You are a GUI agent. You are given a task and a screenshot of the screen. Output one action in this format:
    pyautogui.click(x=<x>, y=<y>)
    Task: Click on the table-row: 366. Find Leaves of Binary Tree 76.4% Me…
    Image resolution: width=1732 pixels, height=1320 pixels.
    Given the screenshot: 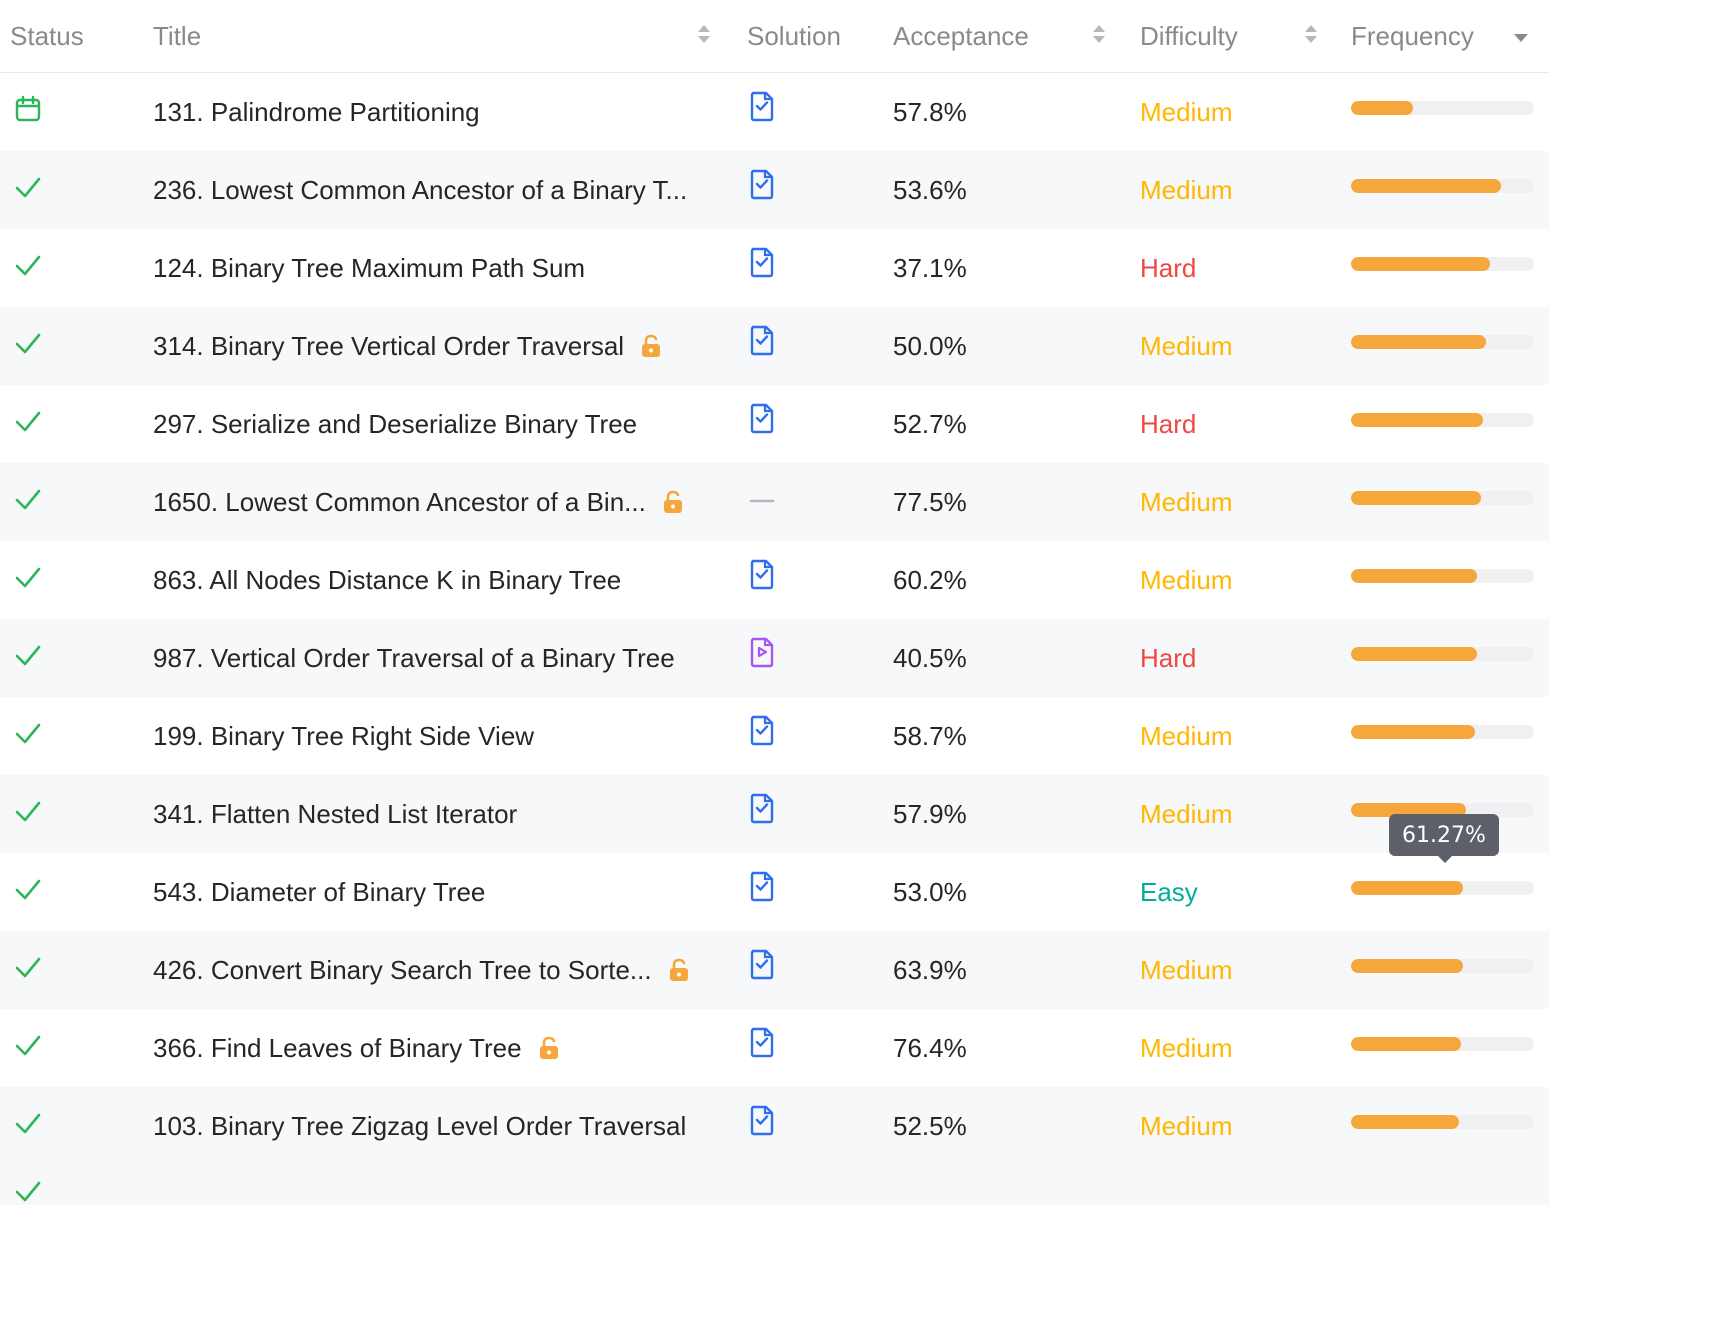 What is the action you would take?
    pyautogui.click(x=774, y=1048)
    